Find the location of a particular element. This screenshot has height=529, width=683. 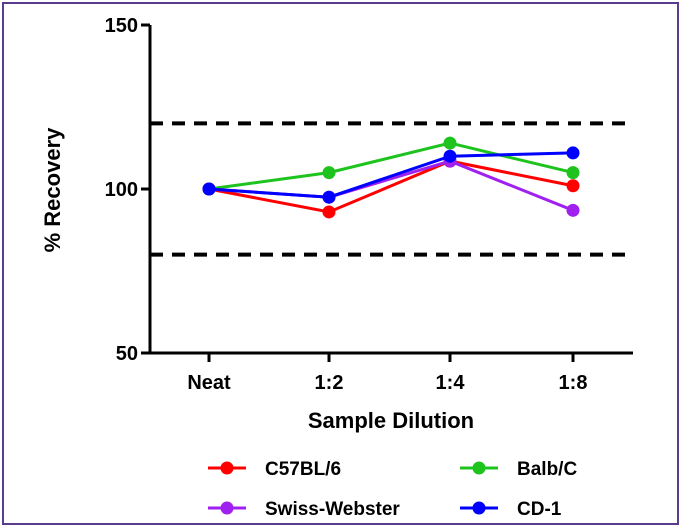

legend-label: Balb/C is located at coordinates (547, 469).